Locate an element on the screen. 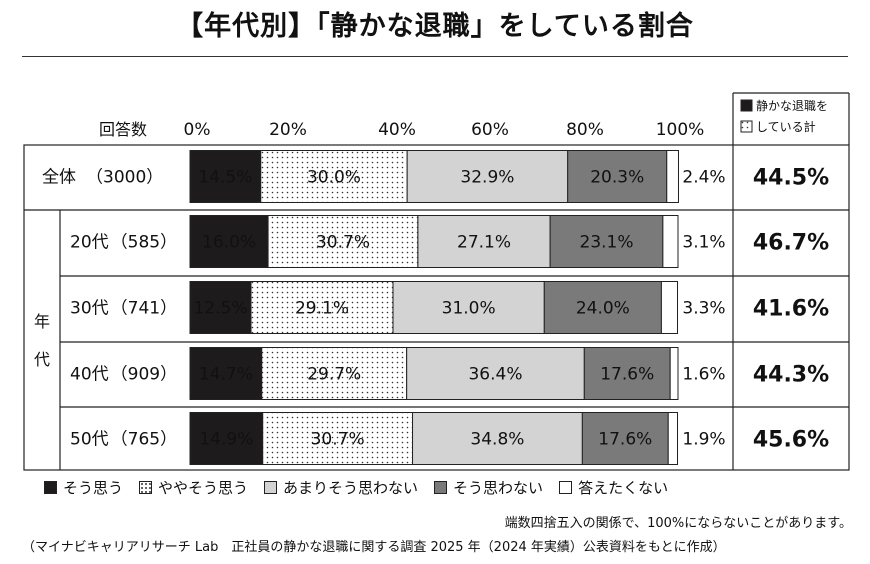 This screenshot has height=564, width=870. row-total: 41.6% is located at coordinates (791, 309).